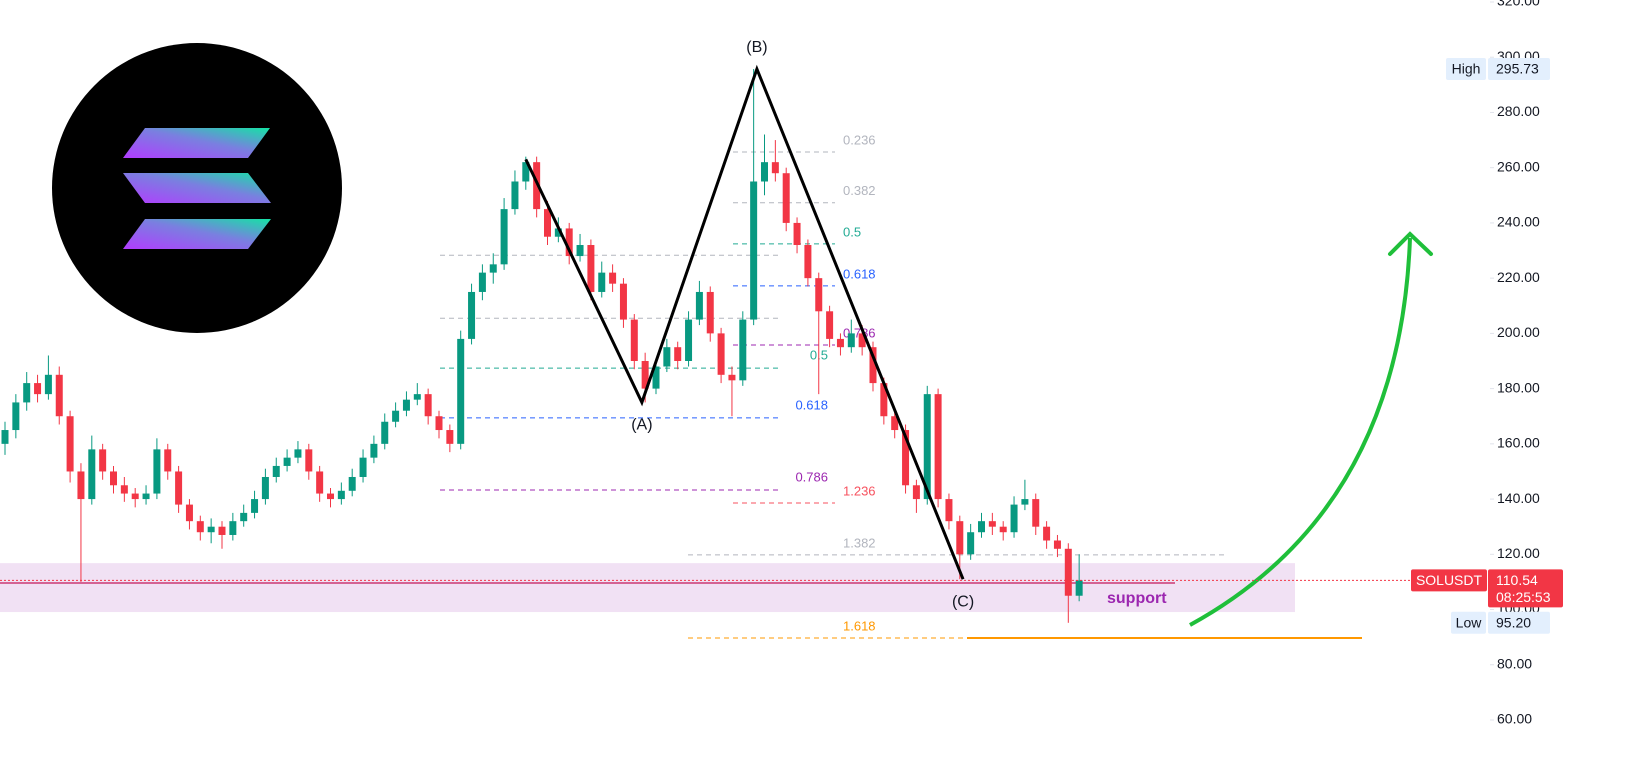 Image resolution: width=1637 pixels, height=769 pixels. Describe the element at coordinates (852, 231) in the screenshot. I see `fib-label: 0.5` at that location.